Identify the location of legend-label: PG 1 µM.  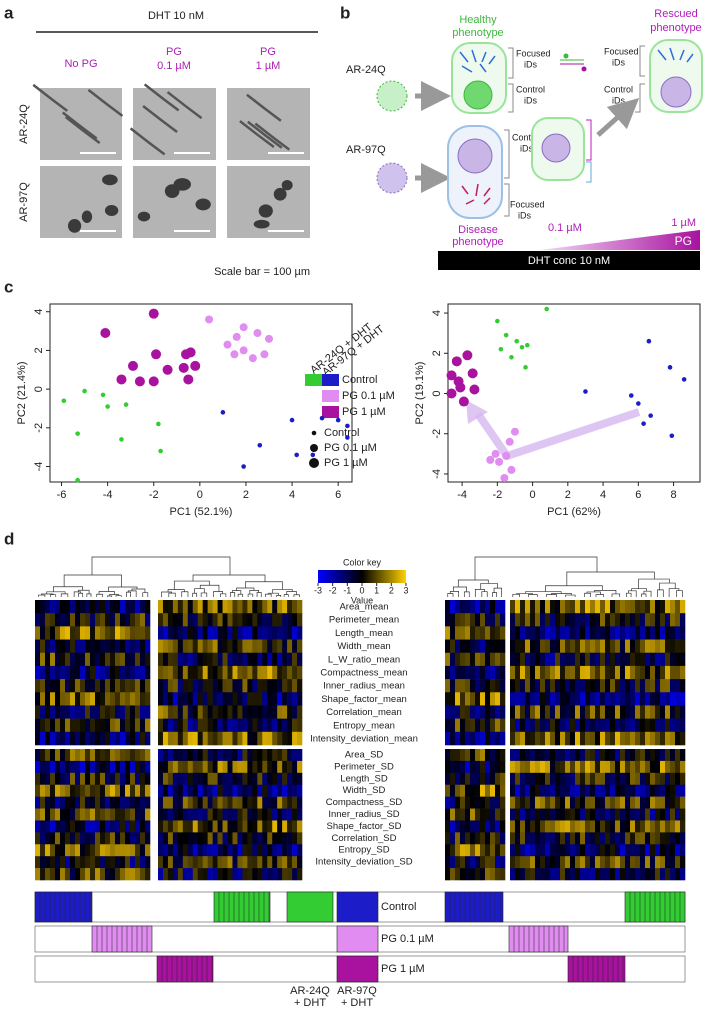
(364, 412).